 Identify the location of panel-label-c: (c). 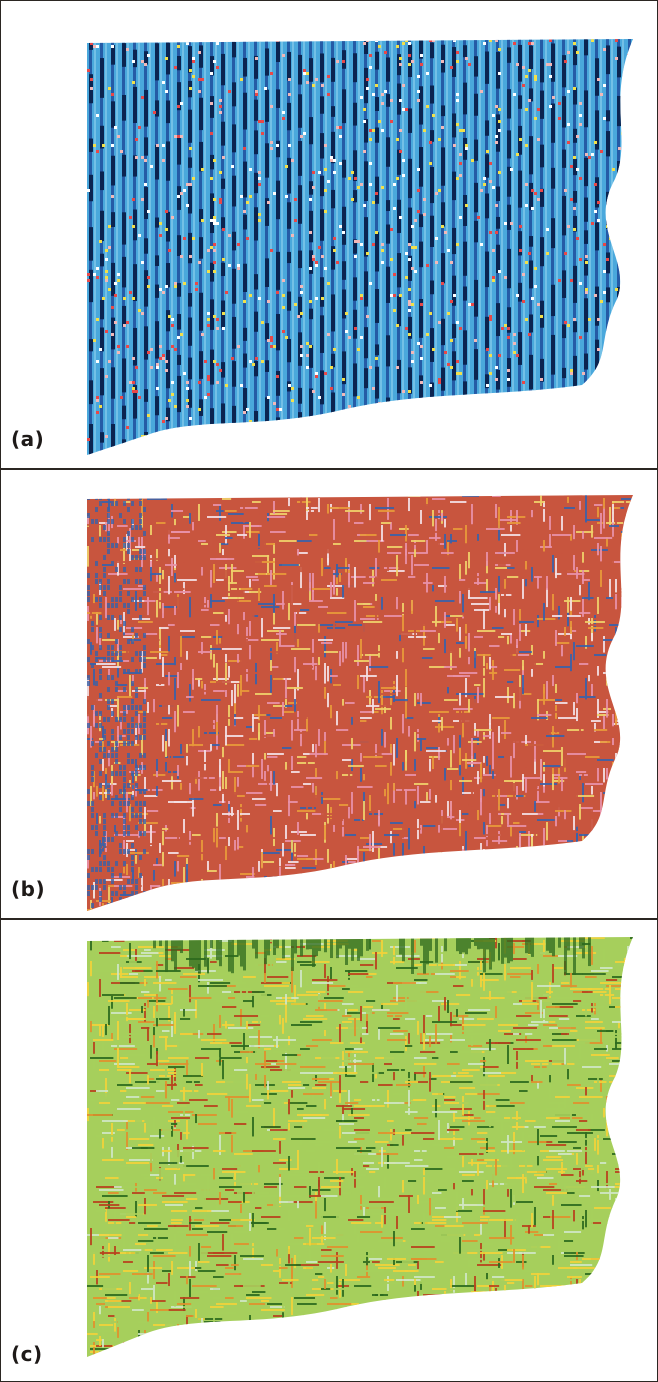
(27, 1354).